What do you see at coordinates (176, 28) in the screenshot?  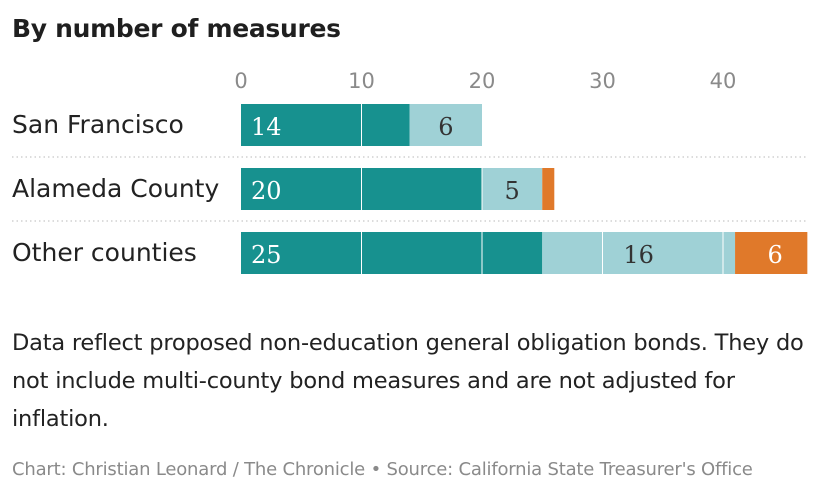 I see `chart-title: By number of measures` at bounding box center [176, 28].